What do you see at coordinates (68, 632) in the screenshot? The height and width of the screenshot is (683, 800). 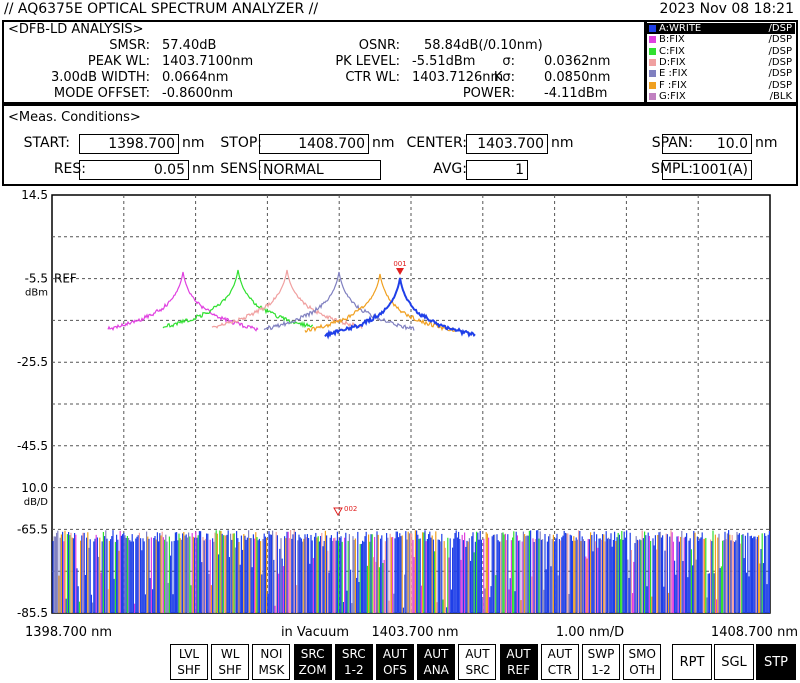 I see `x-label: 1398.700 nm` at bounding box center [68, 632].